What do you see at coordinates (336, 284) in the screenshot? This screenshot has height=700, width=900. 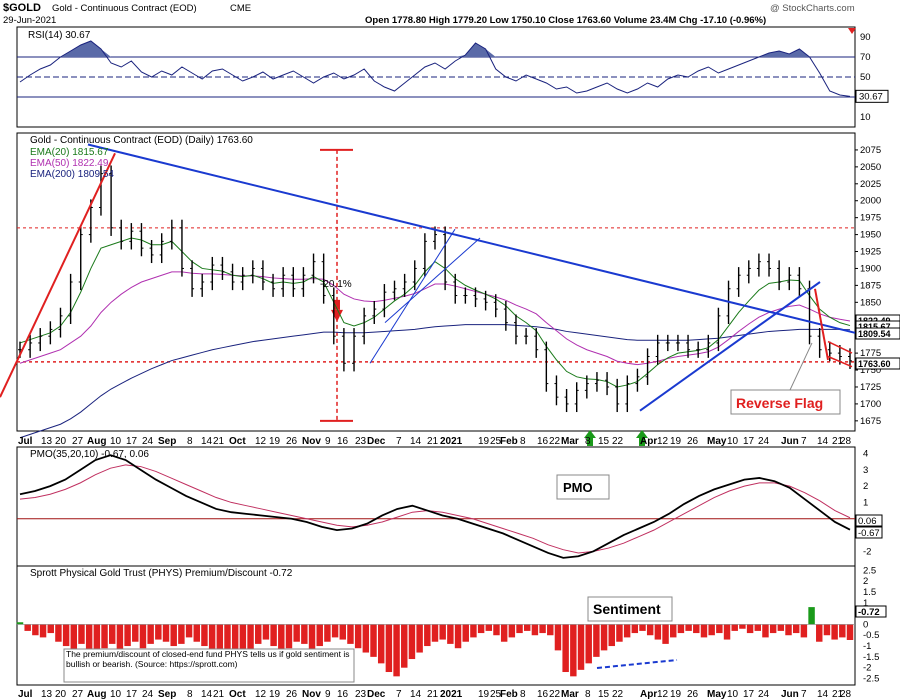 I see `drawdown-annotation: -20.1%` at bounding box center [336, 284].